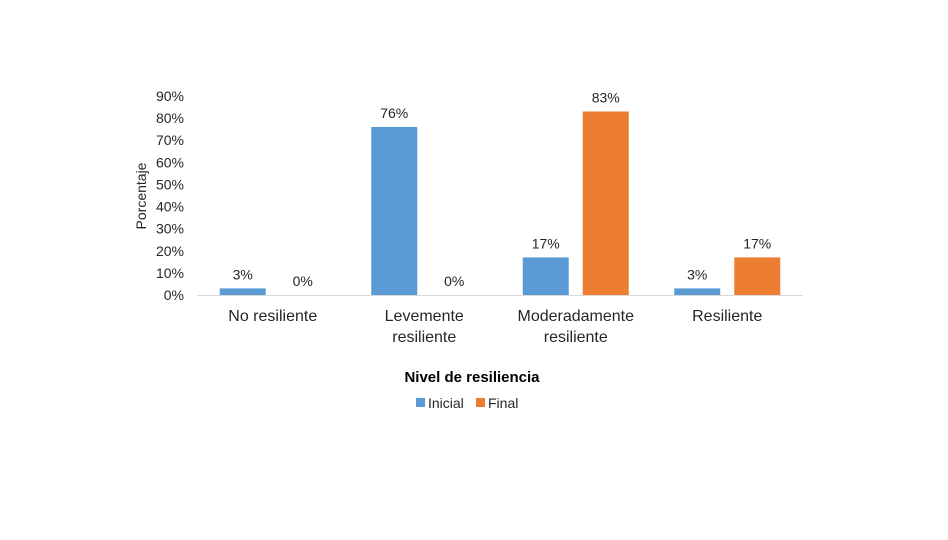 This screenshot has width=948, height=540. What do you see at coordinates (170, 251) in the screenshot?
I see `y-tick-label: 20%` at bounding box center [170, 251].